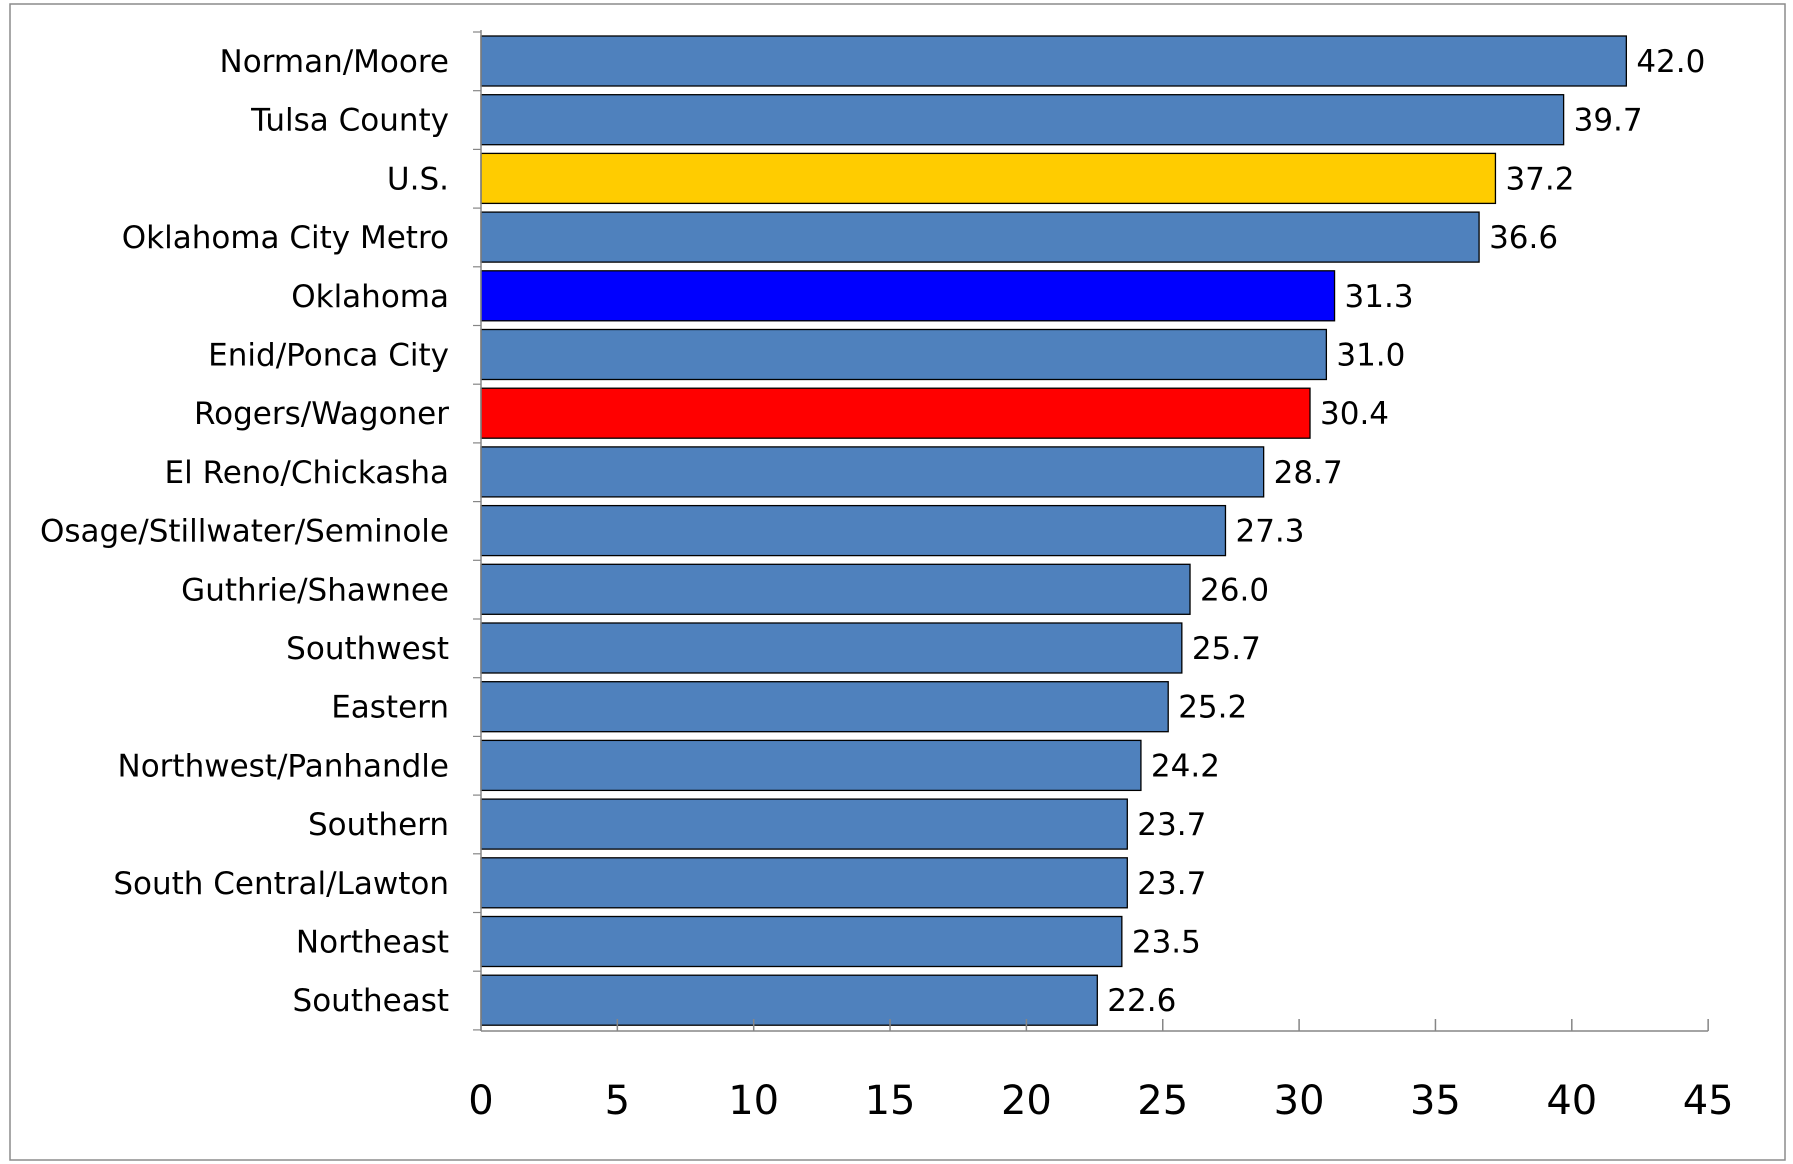 The height and width of the screenshot is (1164, 1793). I want to click on category-label: South Central/Lawton, so click(281, 884).